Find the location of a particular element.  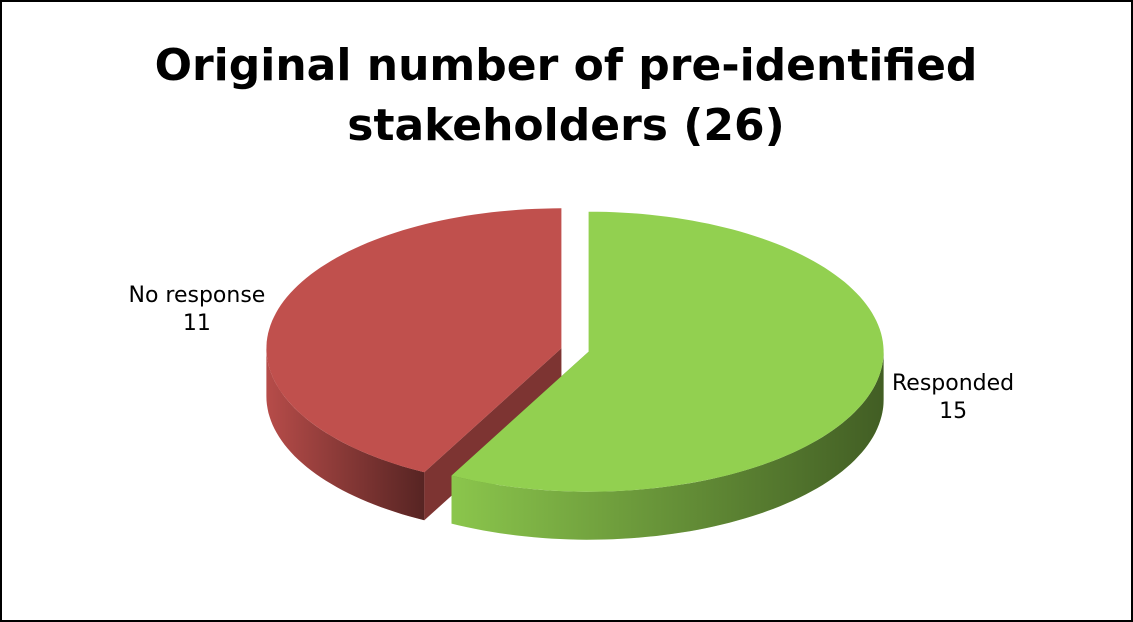

data-label-value: 11 is located at coordinates (197, 323).